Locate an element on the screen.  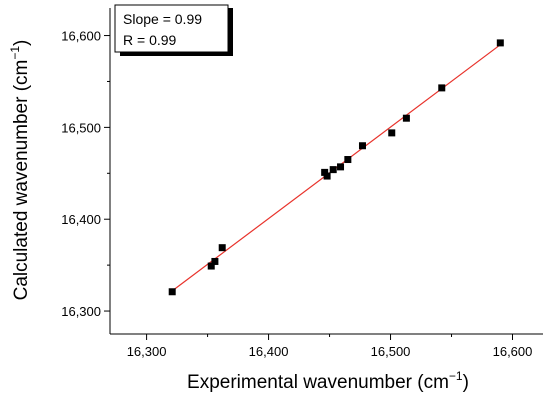
x-axis-title: Experimental wavenumber (cm−1) is located at coordinates (328, 381).